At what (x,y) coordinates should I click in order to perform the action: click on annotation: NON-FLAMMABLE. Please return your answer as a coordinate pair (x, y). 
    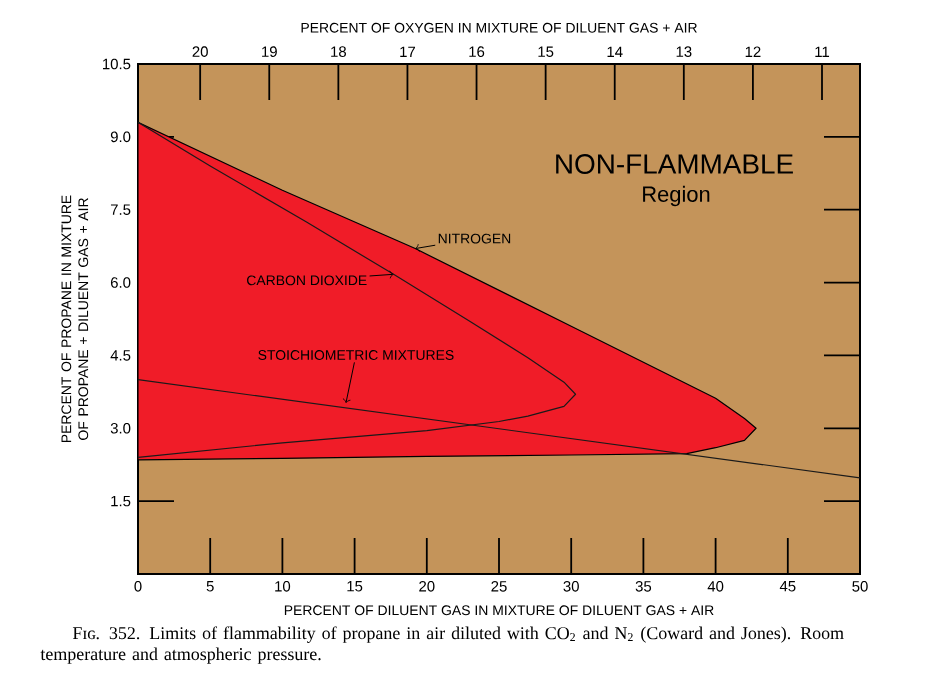
    Looking at the image, I should click on (674, 164).